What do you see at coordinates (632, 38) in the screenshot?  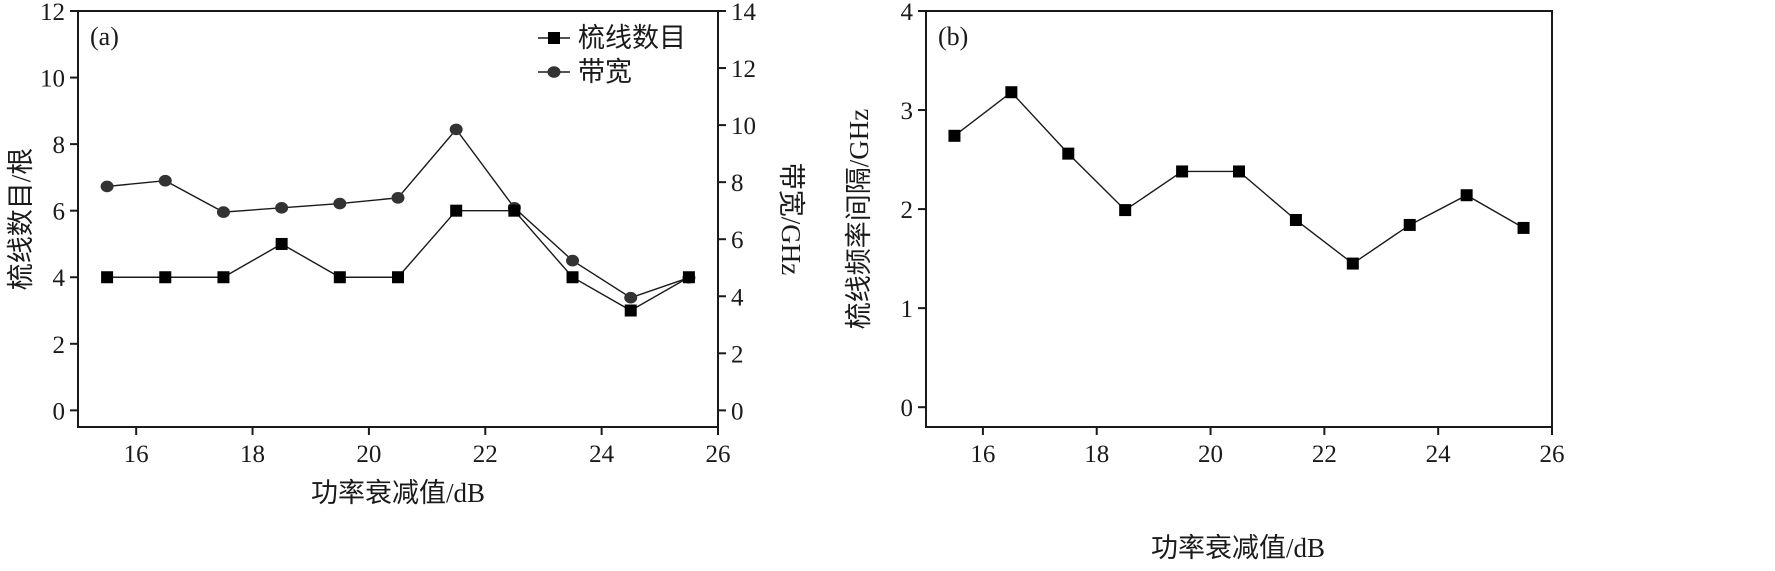 I see `legend-label-comb-lines: 梳线数目` at bounding box center [632, 38].